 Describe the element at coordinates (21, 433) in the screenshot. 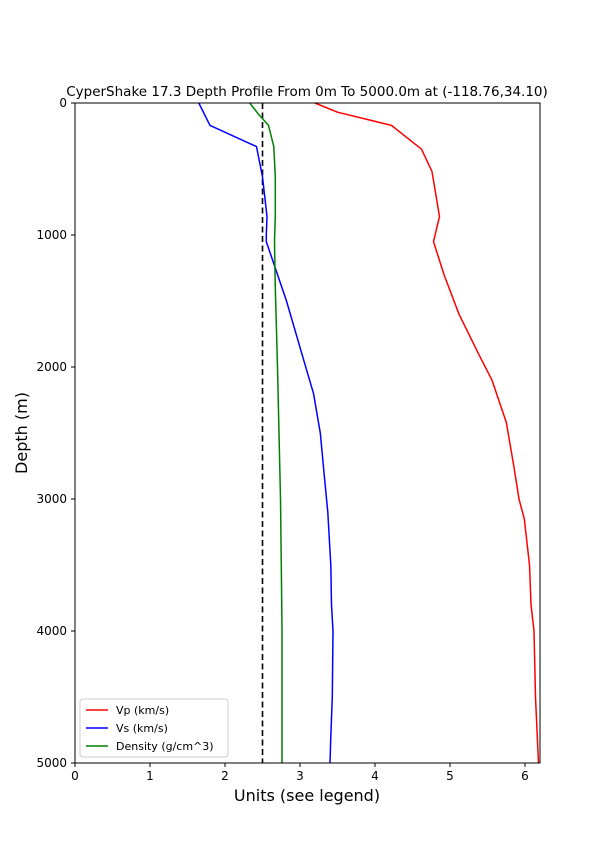

I see `y-axis-label: Depth (m)` at that location.